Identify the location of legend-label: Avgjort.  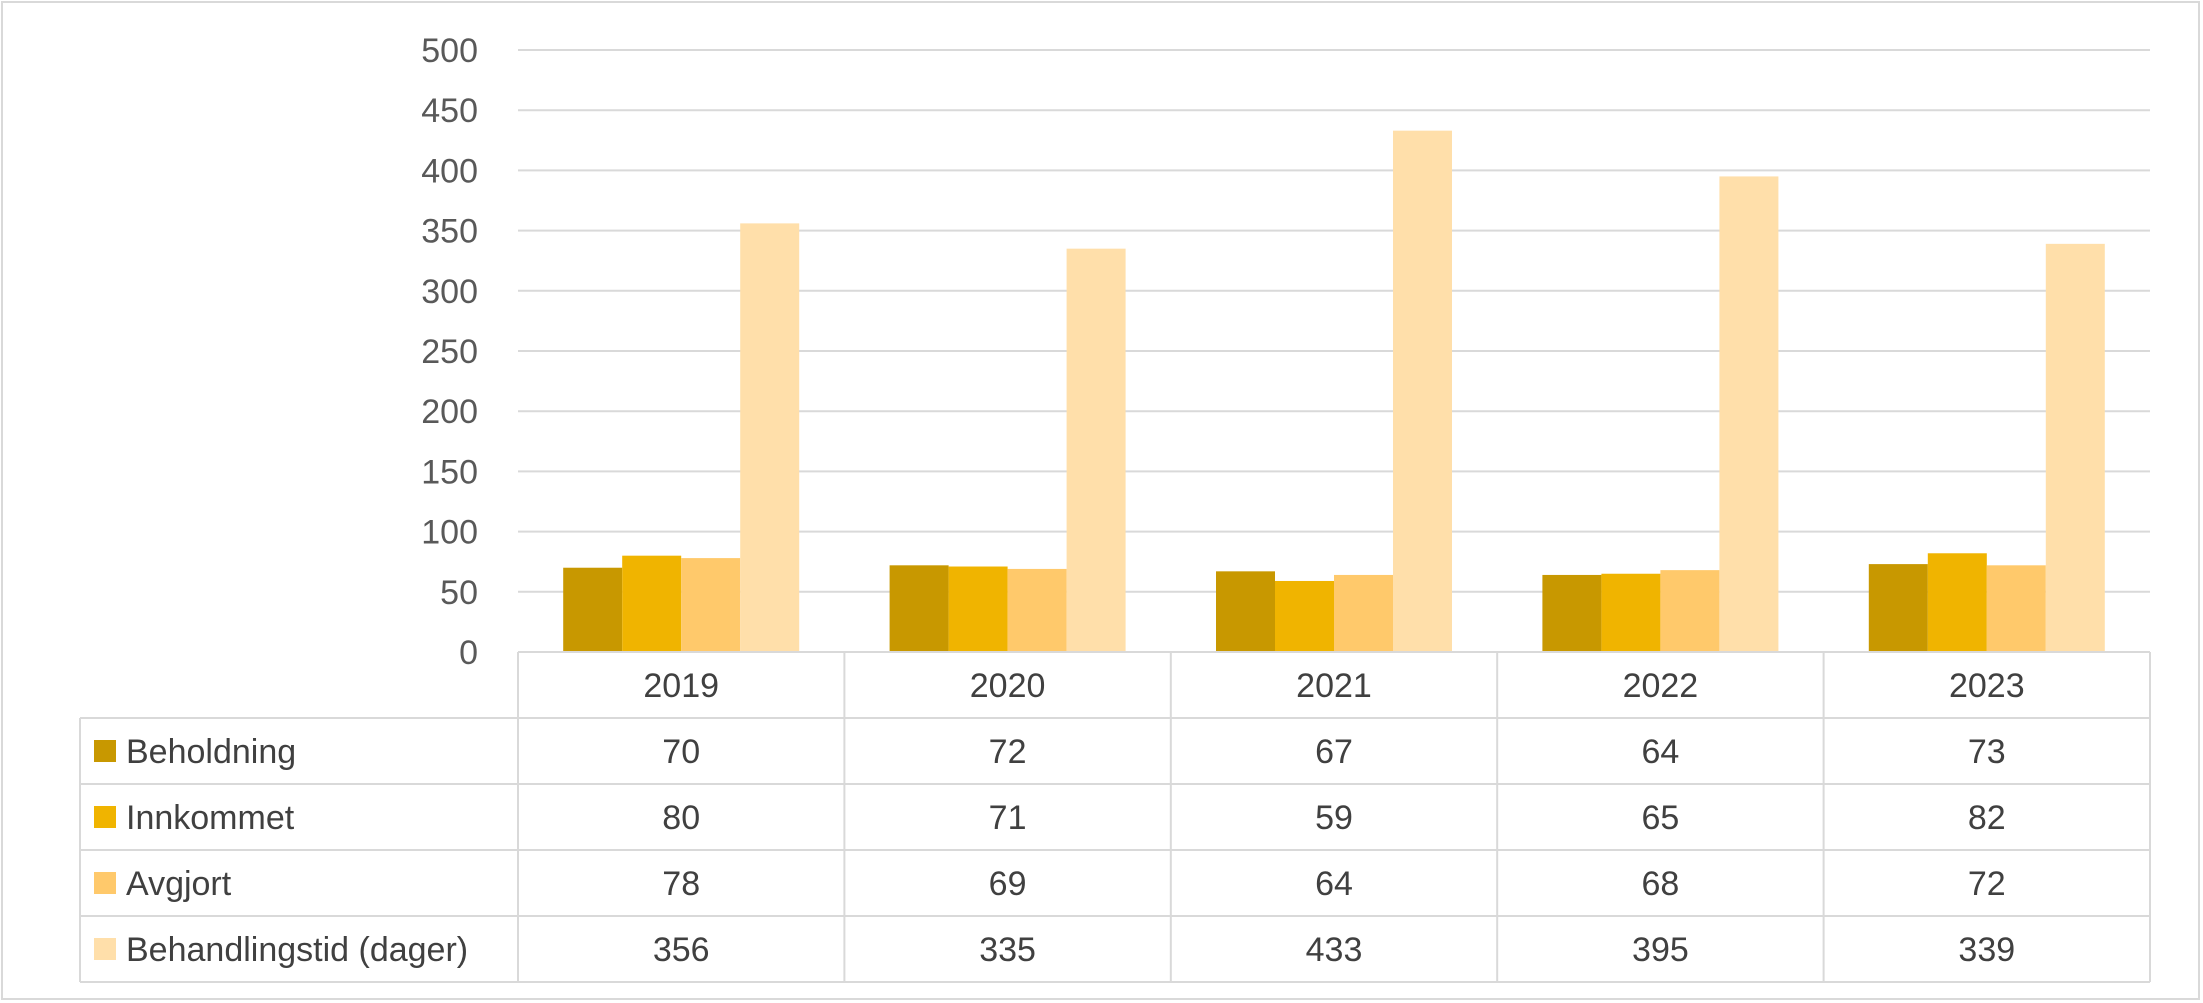
(179, 884).